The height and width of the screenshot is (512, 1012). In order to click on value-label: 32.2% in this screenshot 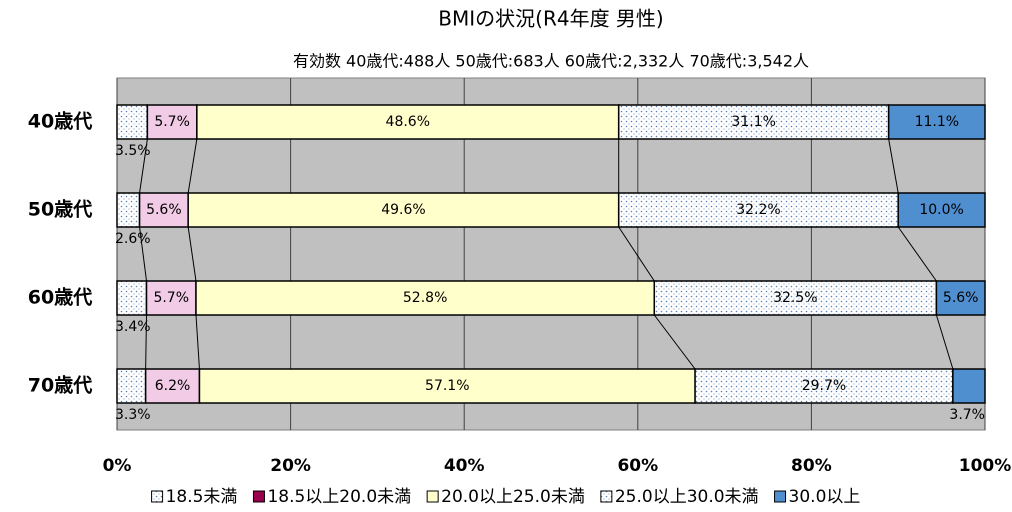, I will do `click(758, 210)`.